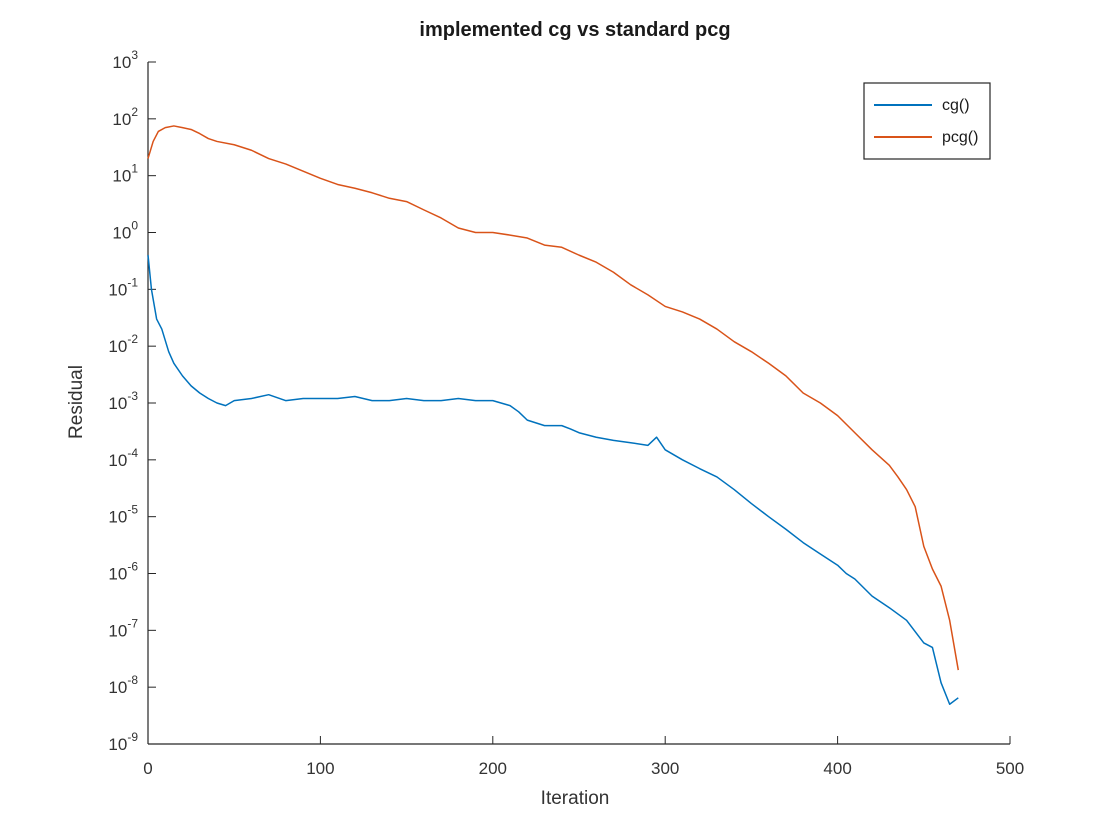 The width and height of the screenshot is (1112, 838). Describe the element at coordinates (76, 402) in the screenshot. I see `y-axis-label: Residual` at that location.